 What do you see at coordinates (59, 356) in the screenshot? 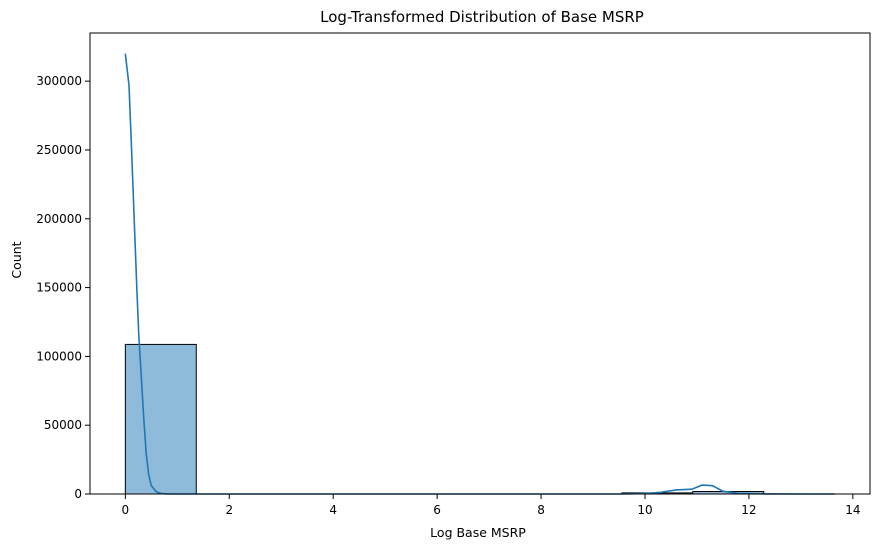
I see `y-tick-label: 100000` at bounding box center [59, 356].